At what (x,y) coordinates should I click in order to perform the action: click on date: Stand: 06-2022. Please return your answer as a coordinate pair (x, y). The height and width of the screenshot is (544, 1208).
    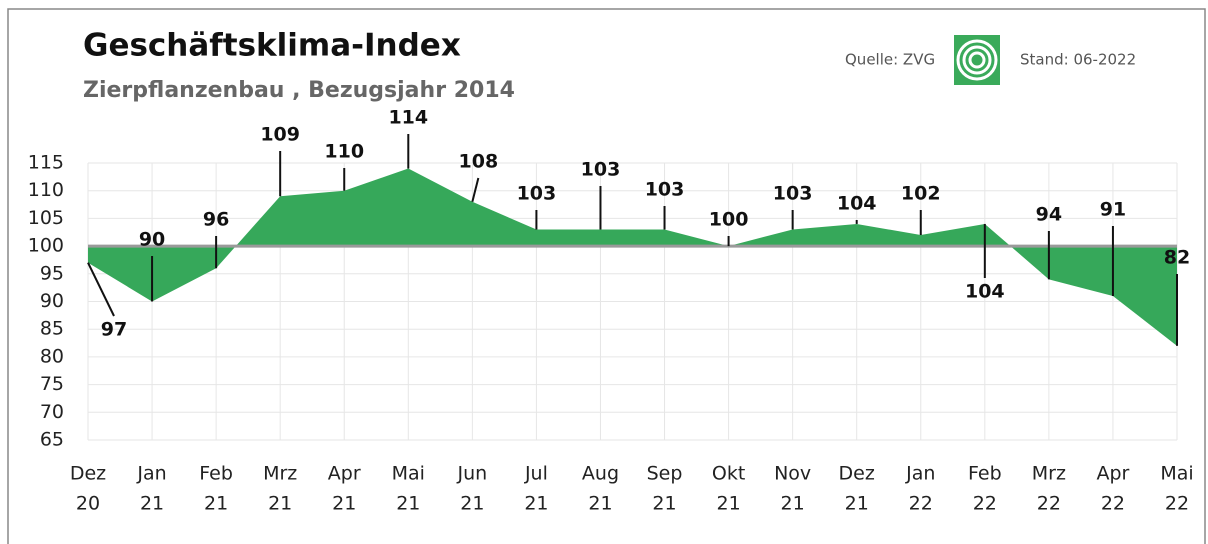
    Looking at the image, I should click on (1078, 60).